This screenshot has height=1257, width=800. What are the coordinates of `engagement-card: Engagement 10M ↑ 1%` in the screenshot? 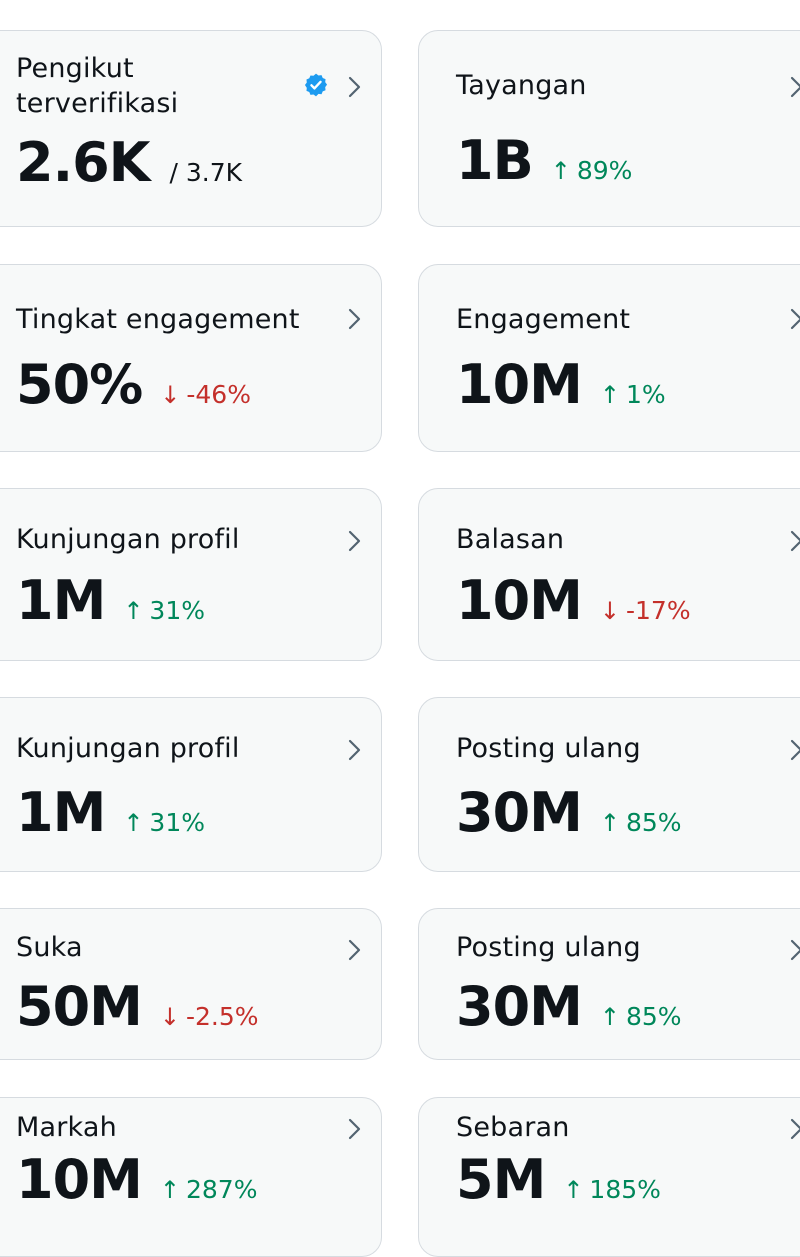 It's located at (609, 358).